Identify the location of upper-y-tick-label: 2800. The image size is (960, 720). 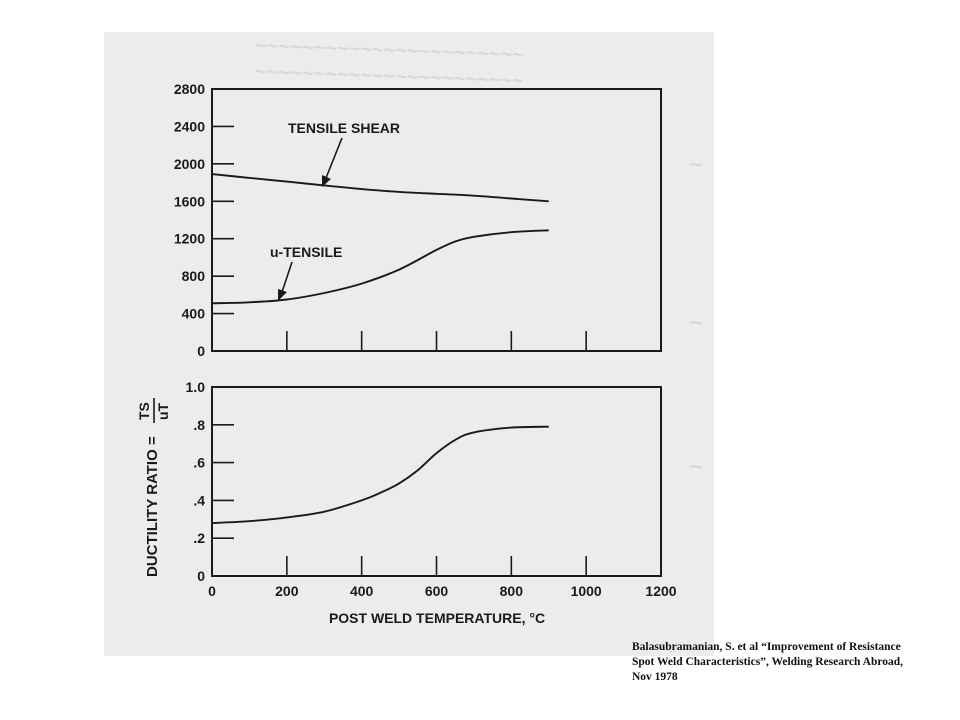
(189, 89).